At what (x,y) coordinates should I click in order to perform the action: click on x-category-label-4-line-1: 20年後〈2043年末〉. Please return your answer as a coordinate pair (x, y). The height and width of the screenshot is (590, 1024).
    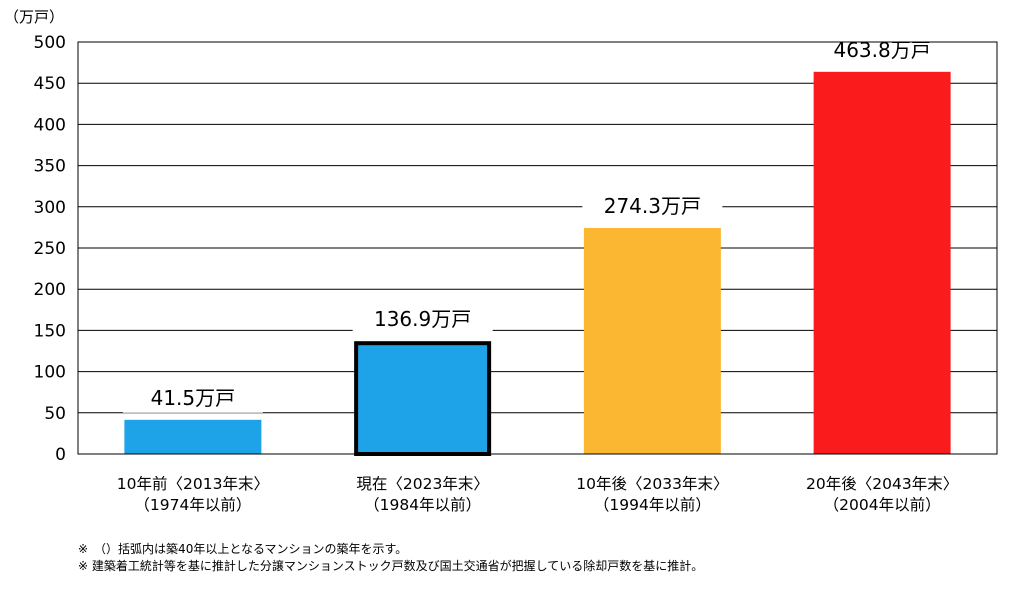
    Looking at the image, I should click on (882, 484).